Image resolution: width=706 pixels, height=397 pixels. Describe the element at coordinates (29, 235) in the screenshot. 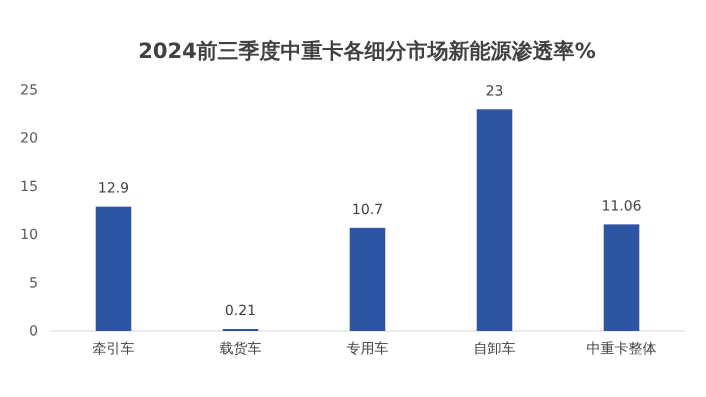

I see `y-tick-label: 10` at that location.